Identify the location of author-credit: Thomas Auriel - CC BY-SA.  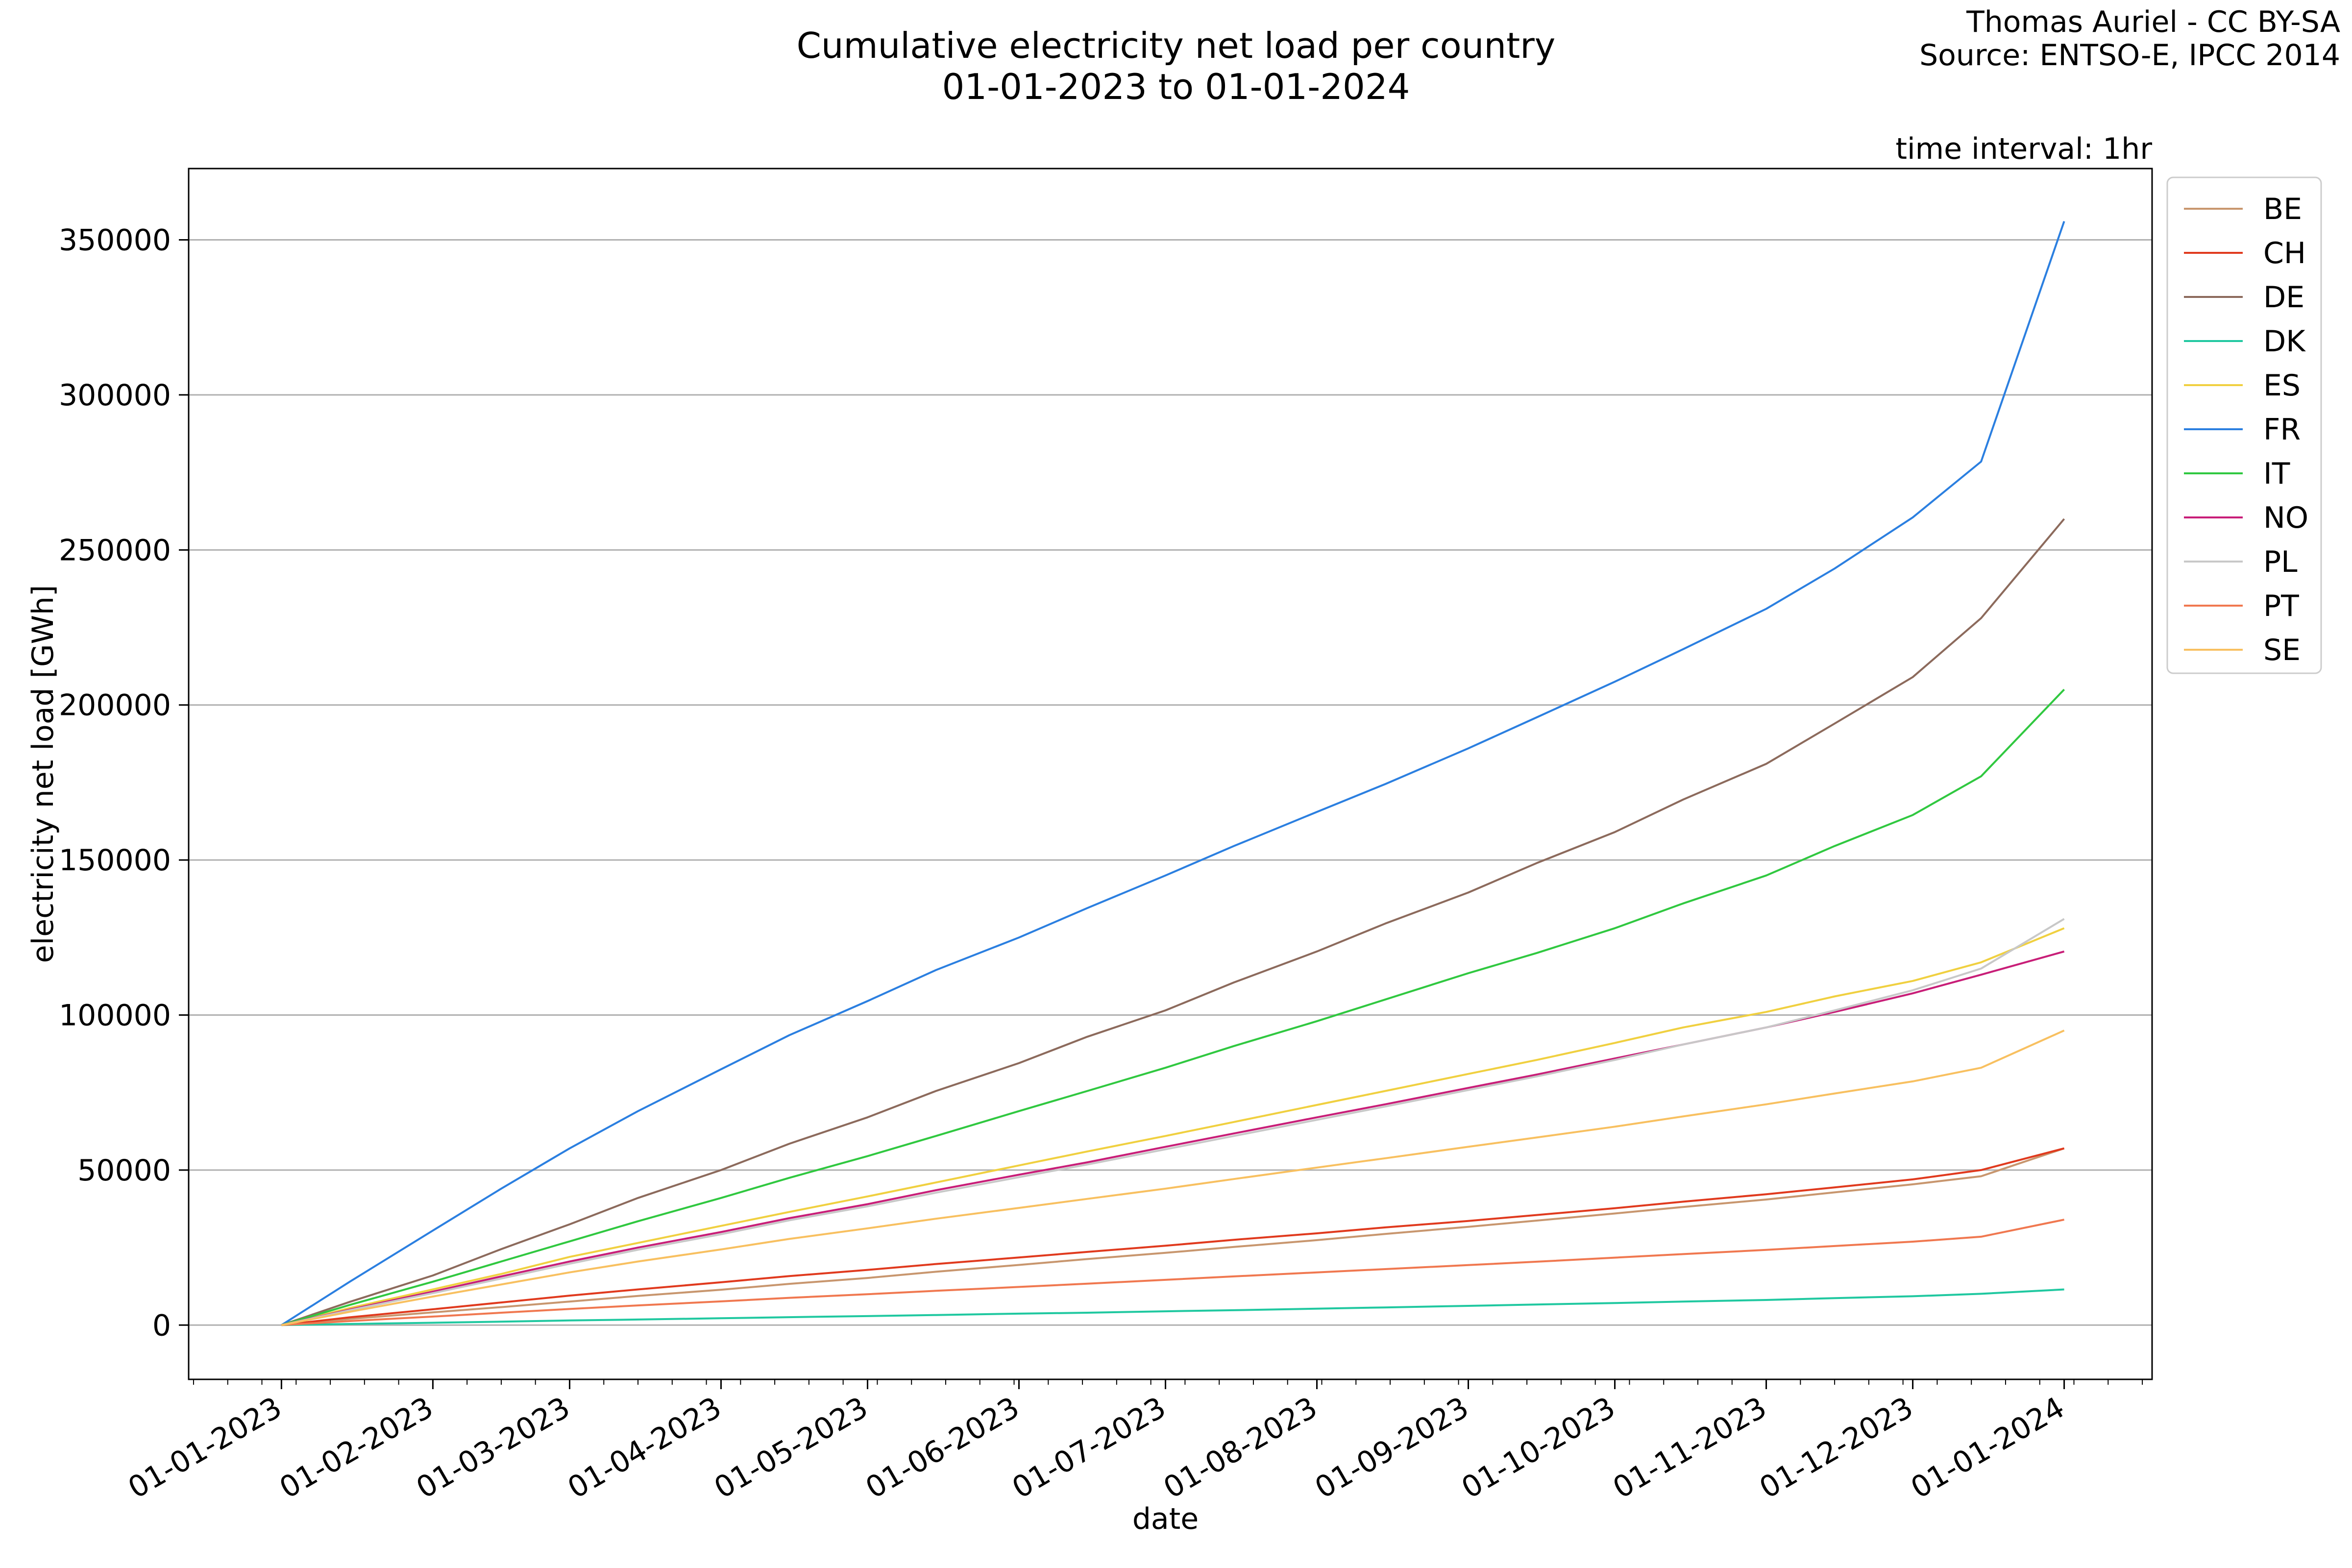
(2153, 22).